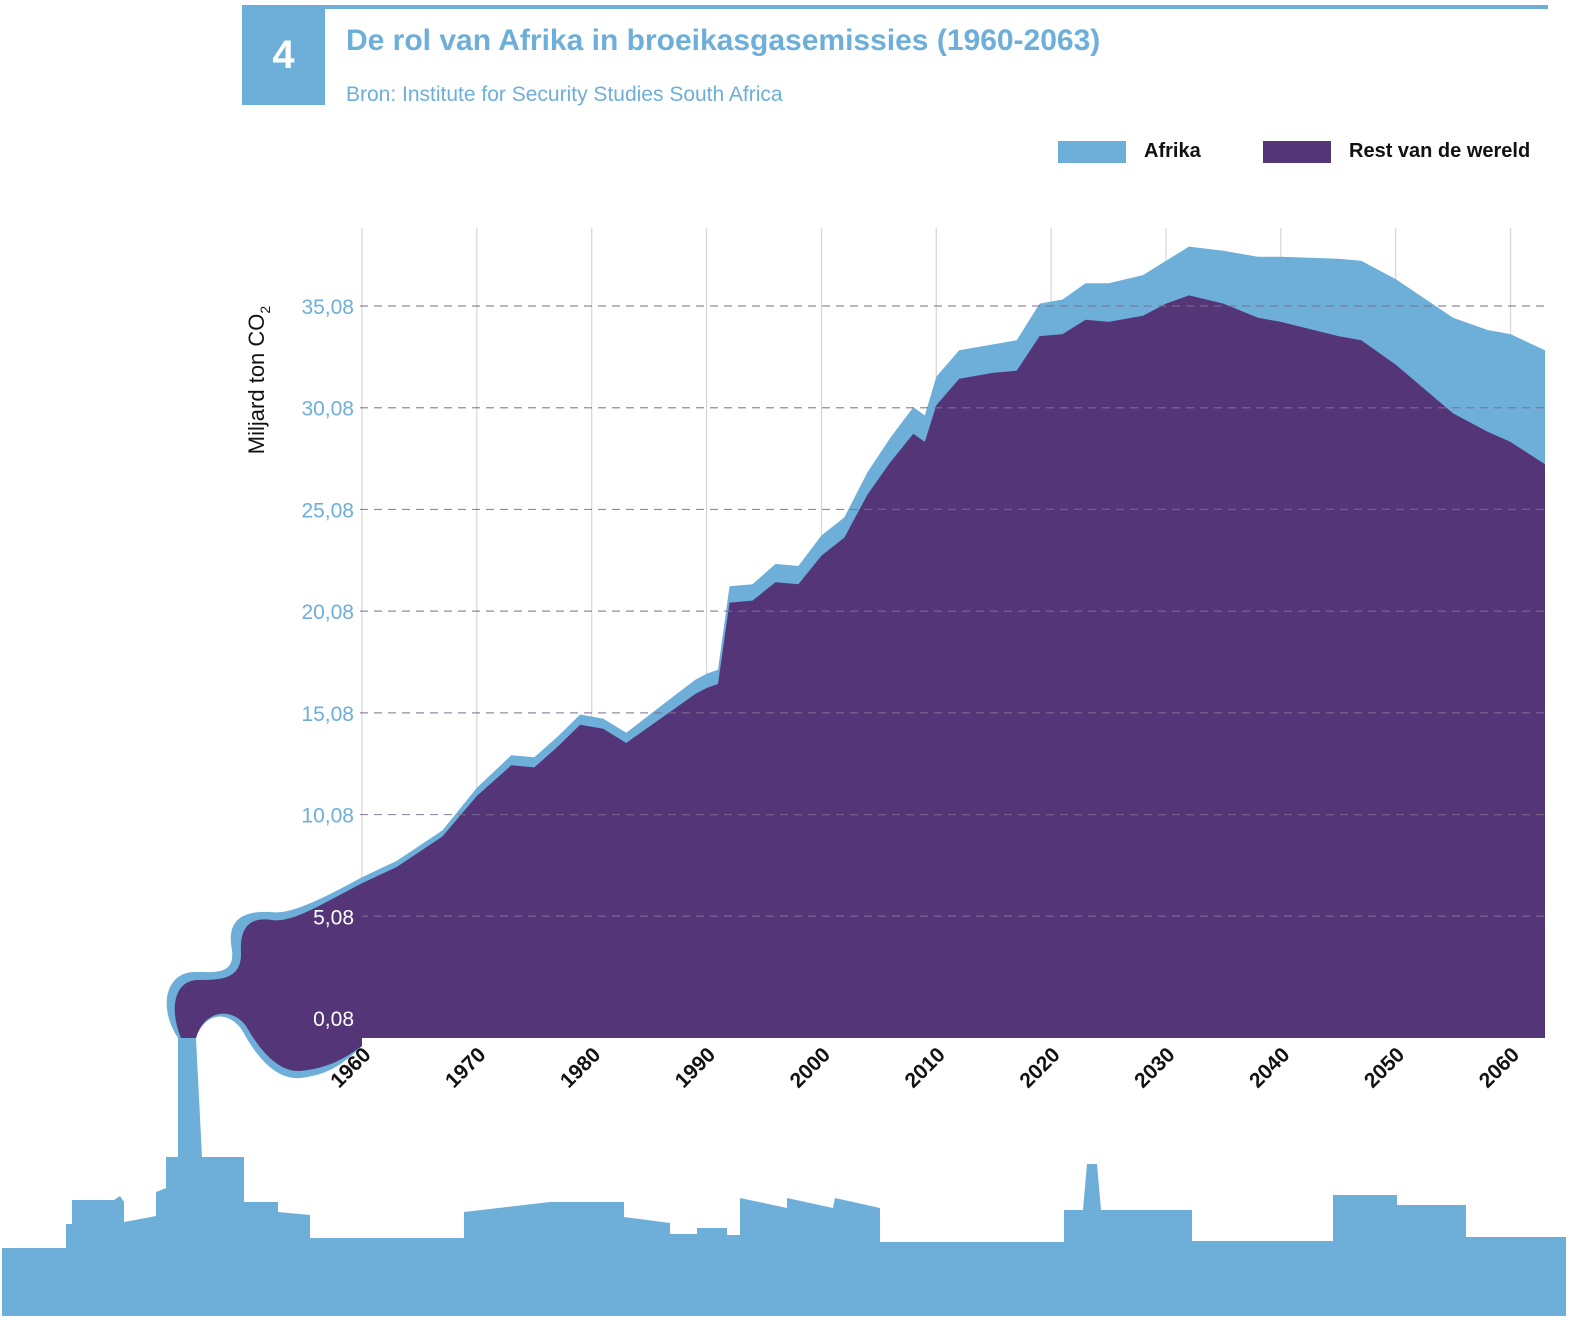  I want to click on legend-item-afrika: Afrika, so click(1129, 151).